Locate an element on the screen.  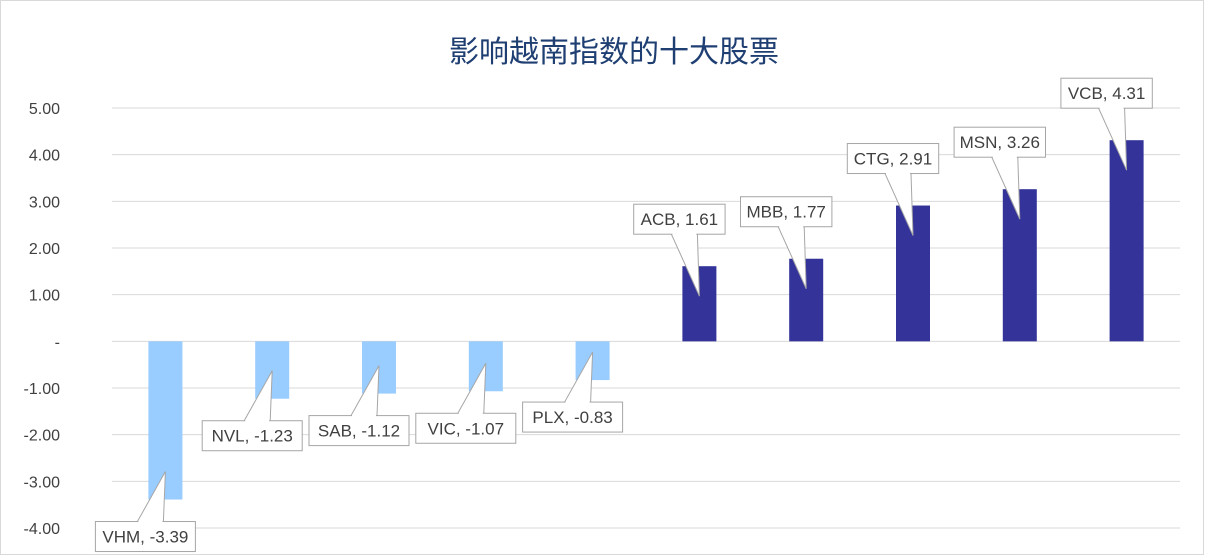
data-label: PLX, -0.83 is located at coordinates (572, 417).